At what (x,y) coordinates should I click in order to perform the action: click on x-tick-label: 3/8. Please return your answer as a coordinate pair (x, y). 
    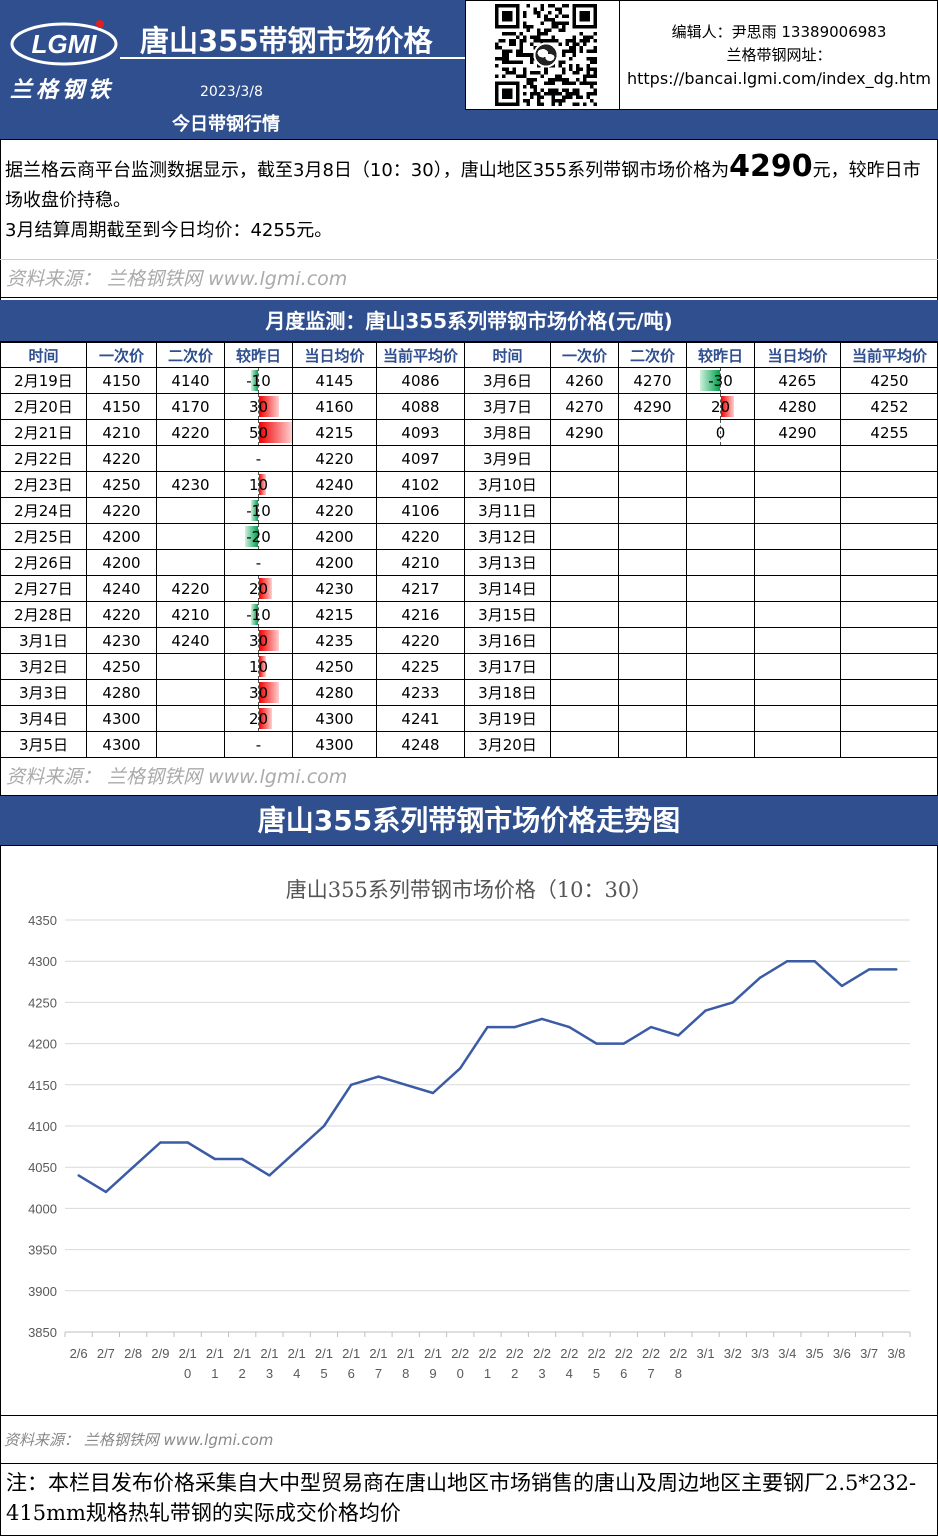
    Looking at the image, I should click on (896, 1353).